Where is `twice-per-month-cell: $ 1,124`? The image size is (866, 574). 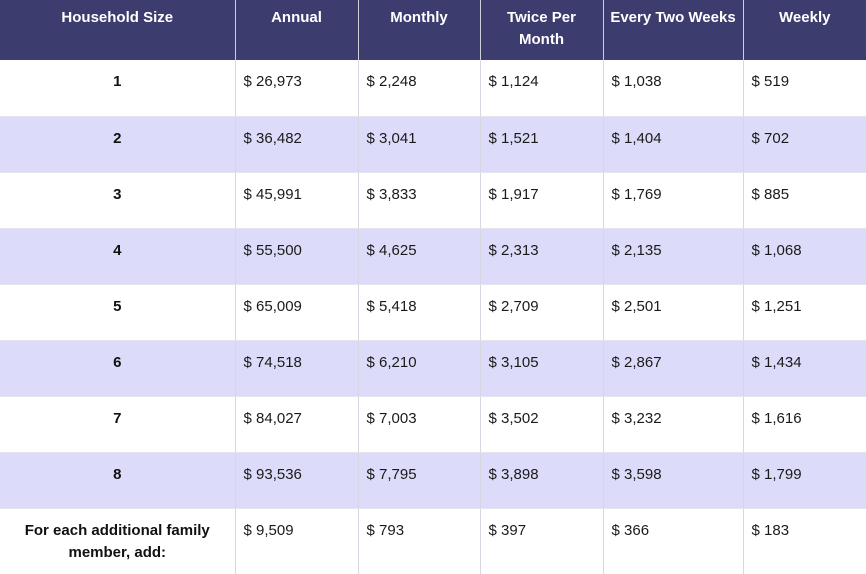 twice-per-month-cell: $ 1,124 is located at coordinates (542, 88).